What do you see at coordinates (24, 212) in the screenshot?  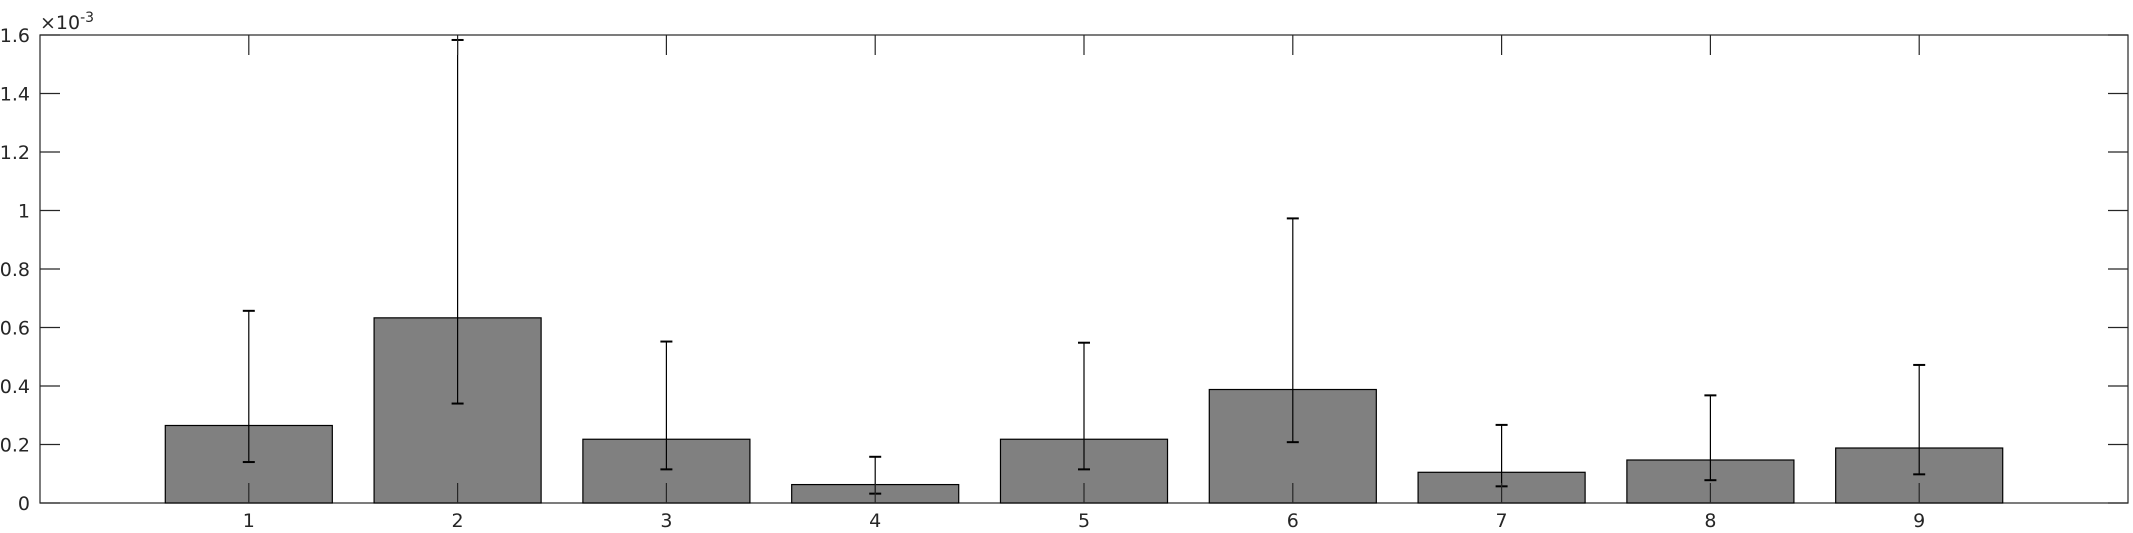 I see `y-tick-label-1: 1` at bounding box center [24, 212].